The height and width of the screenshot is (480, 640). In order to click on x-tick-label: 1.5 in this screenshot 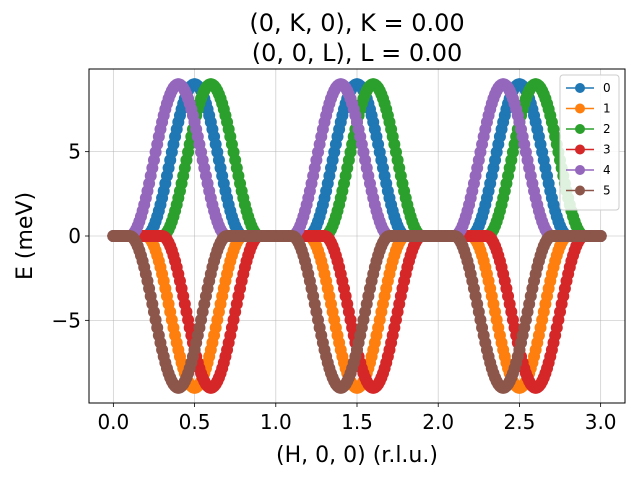, I will do `click(357, 422)`.